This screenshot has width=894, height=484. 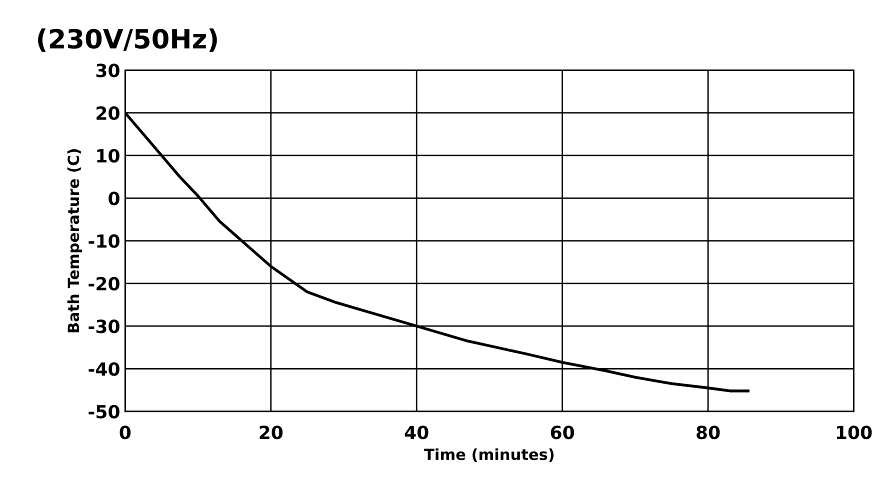 I want to click on y-tick-label: -40, so click(x=104, y=369).